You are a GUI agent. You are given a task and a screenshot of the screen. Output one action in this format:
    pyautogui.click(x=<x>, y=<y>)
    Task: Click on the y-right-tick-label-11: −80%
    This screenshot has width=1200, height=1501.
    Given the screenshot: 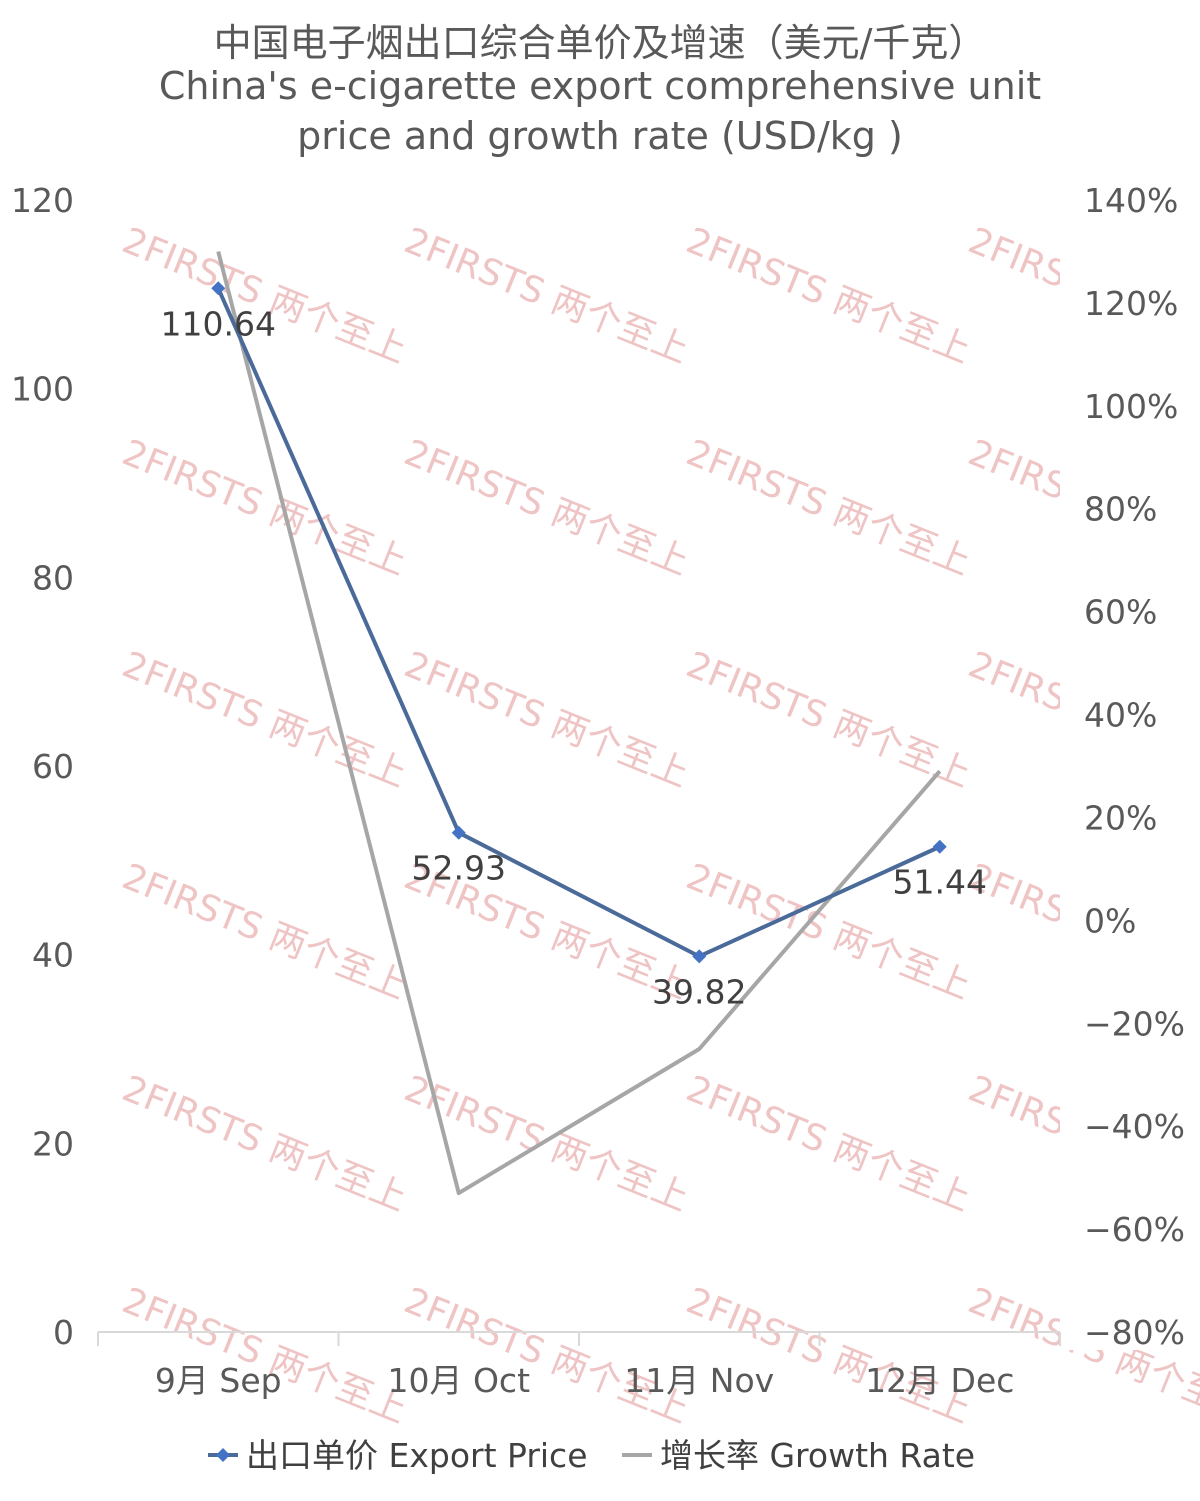 What is the action you would take?
    pyautogui.click(x=1134, y=1332)
    